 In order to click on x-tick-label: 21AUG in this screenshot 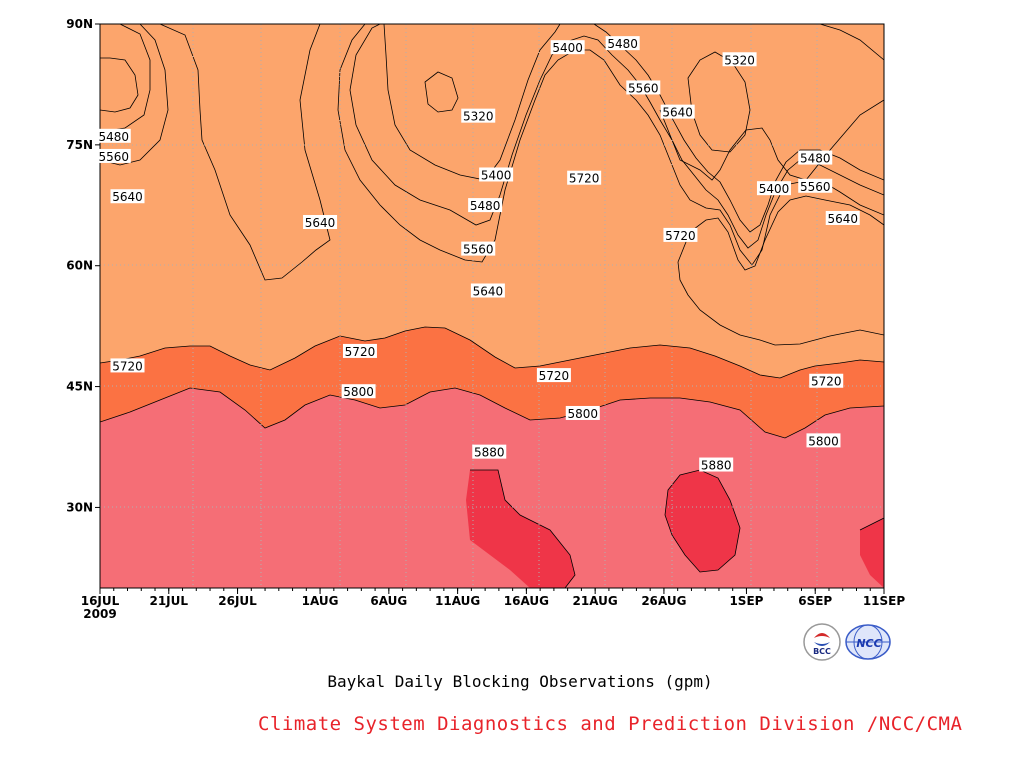, I will do `click(595, 601)`.